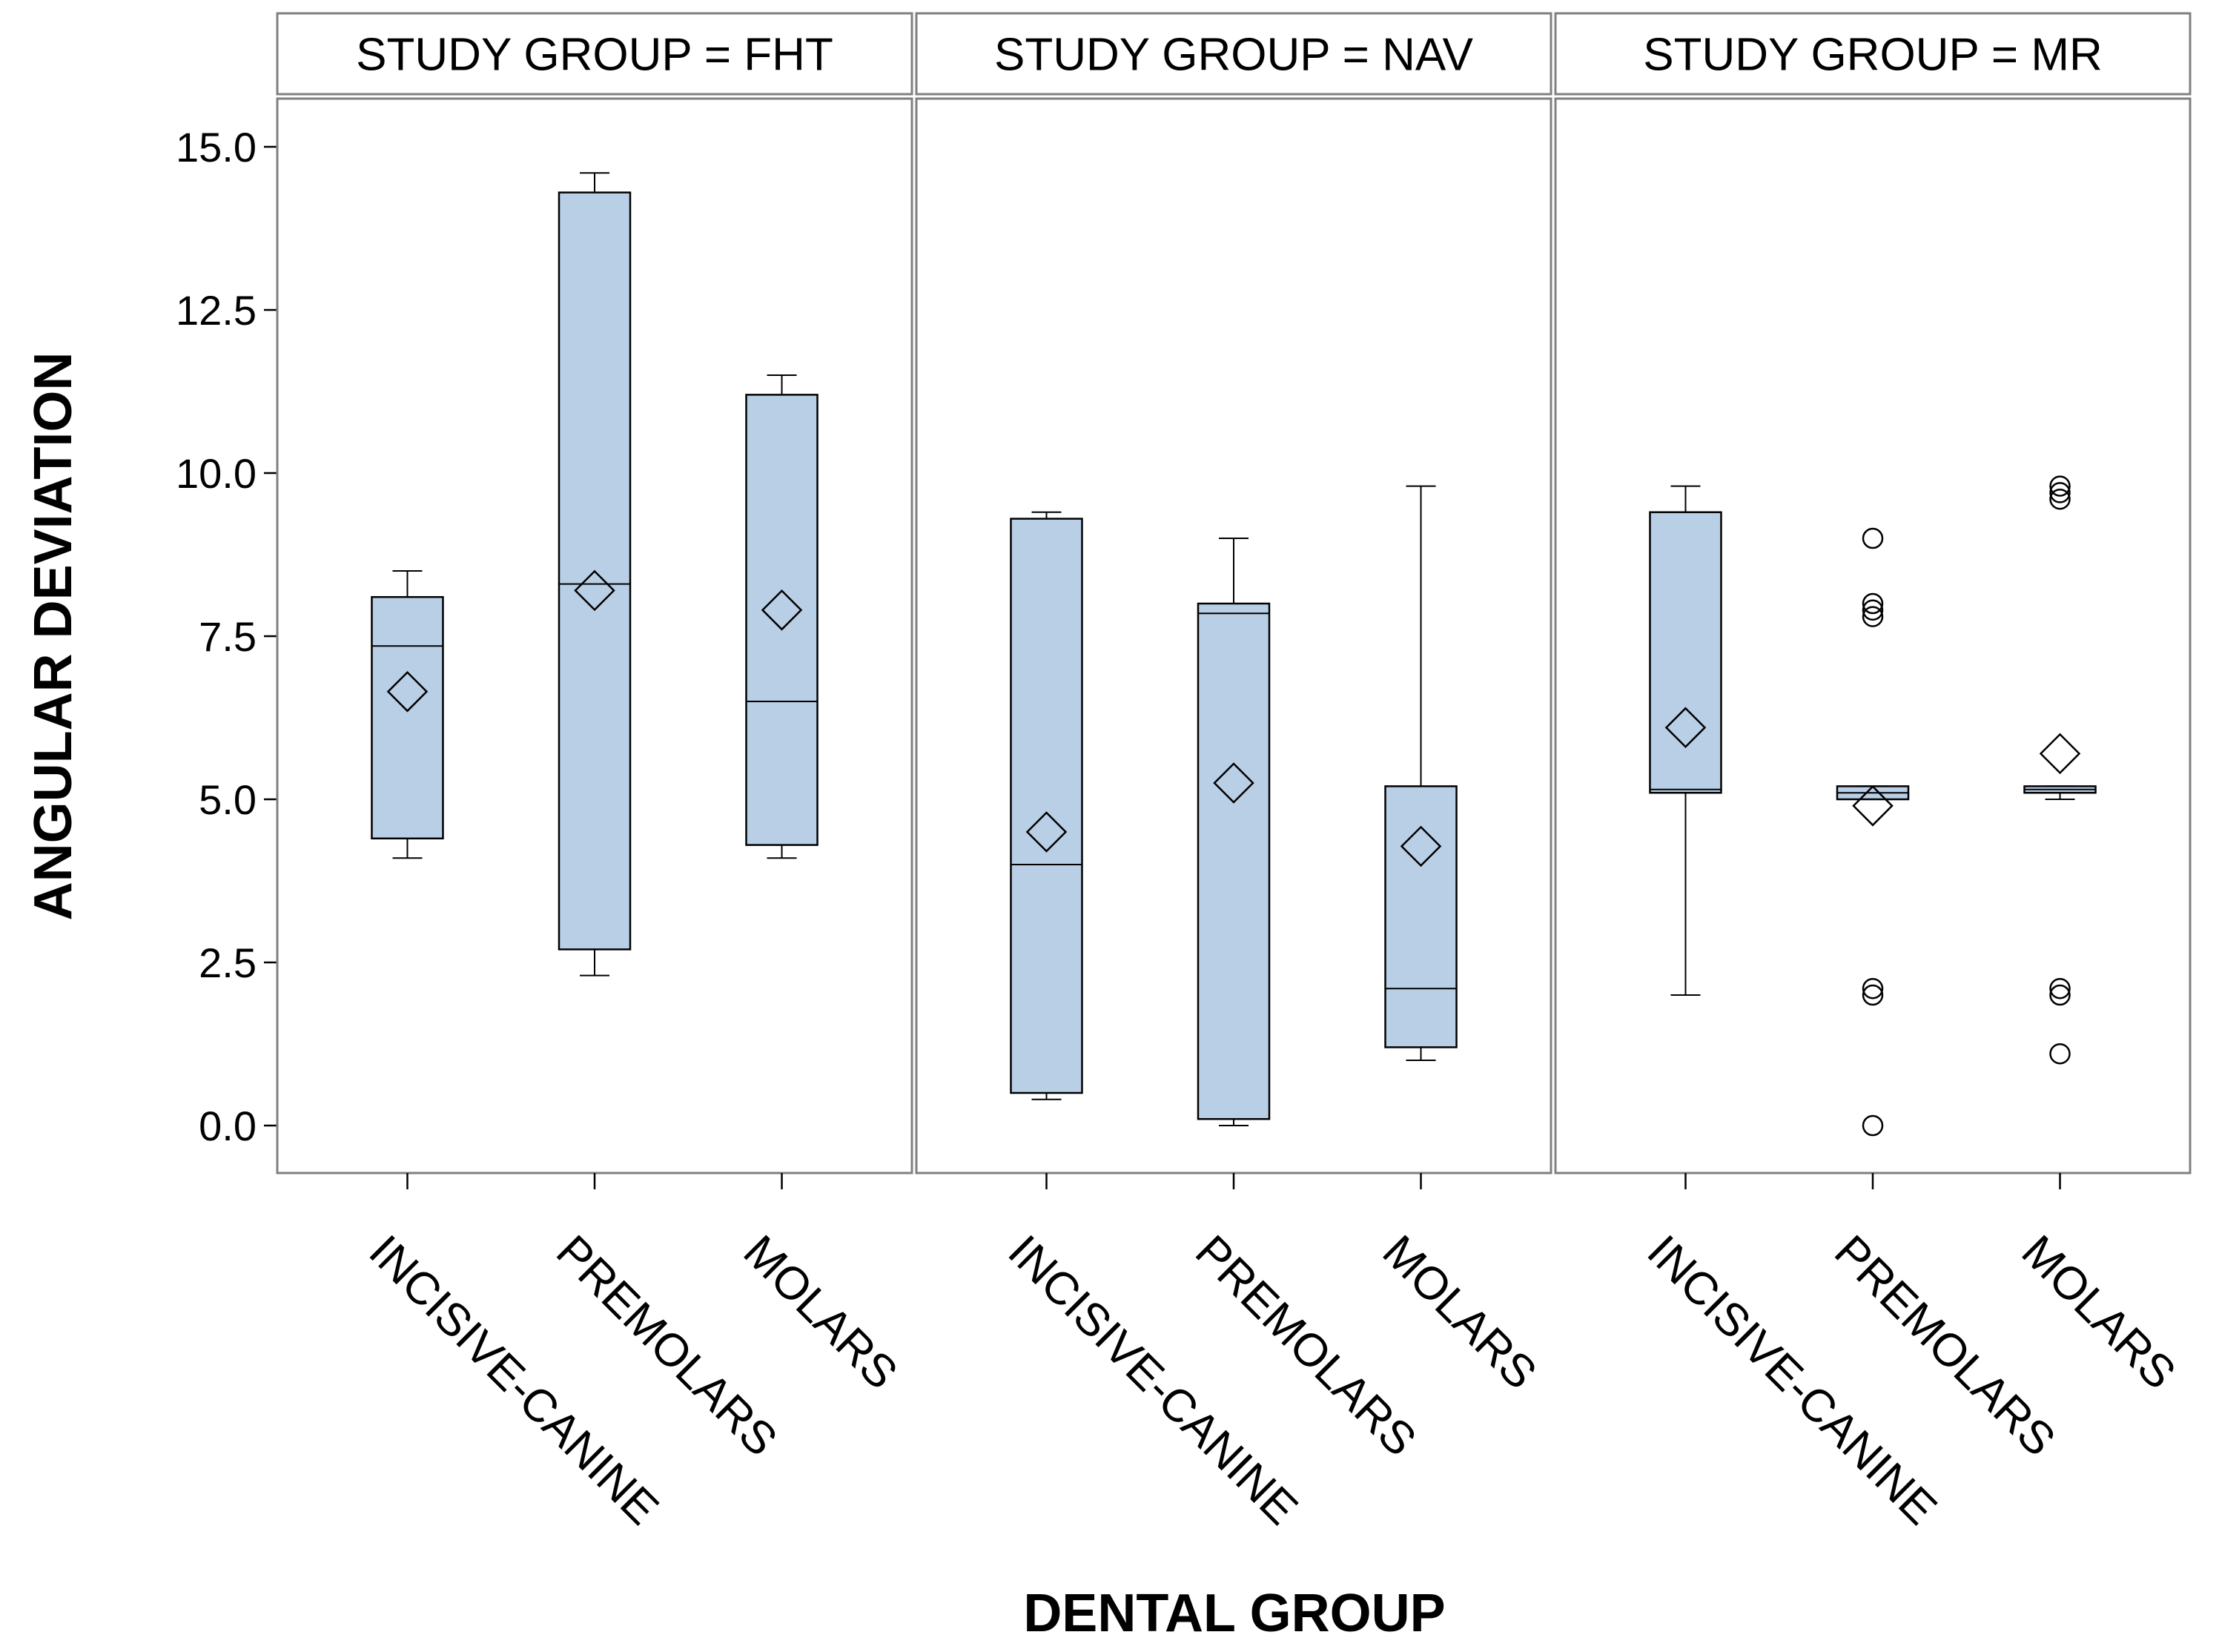 The width and height of the screenshot is (2219, 1652). I want to click on y-tick-label: 0.0, so click(228, 1126).